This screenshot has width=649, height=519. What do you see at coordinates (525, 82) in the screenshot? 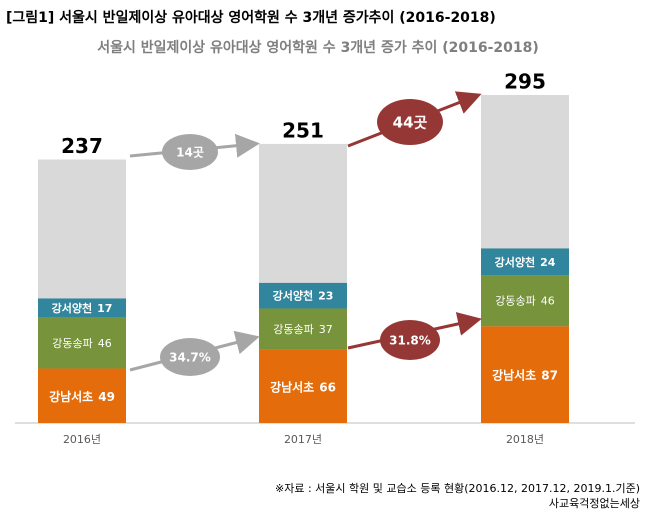
I see `total-label: 295` at bounding box center [525, 82].